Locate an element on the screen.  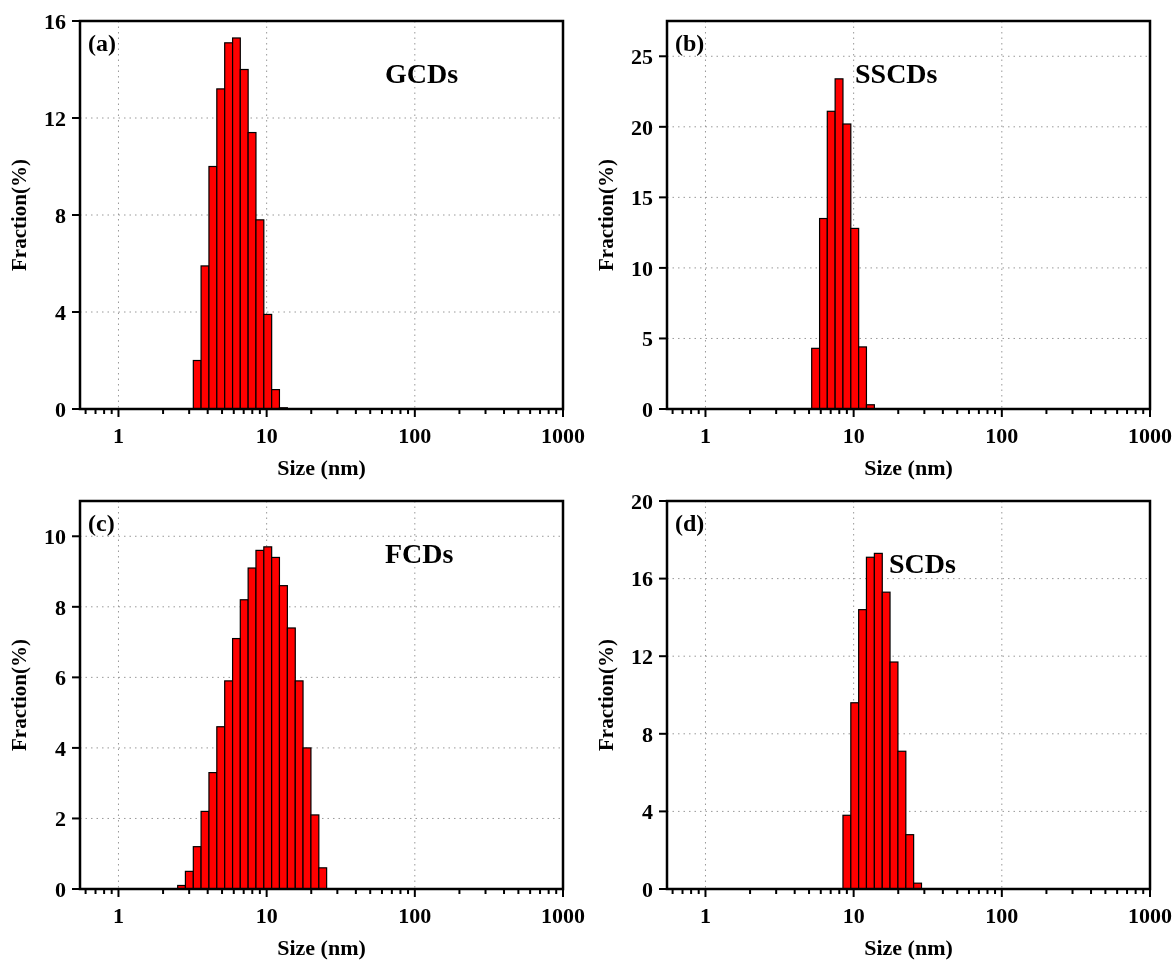
chart-title: (c) is located at coordinates (101, 523).